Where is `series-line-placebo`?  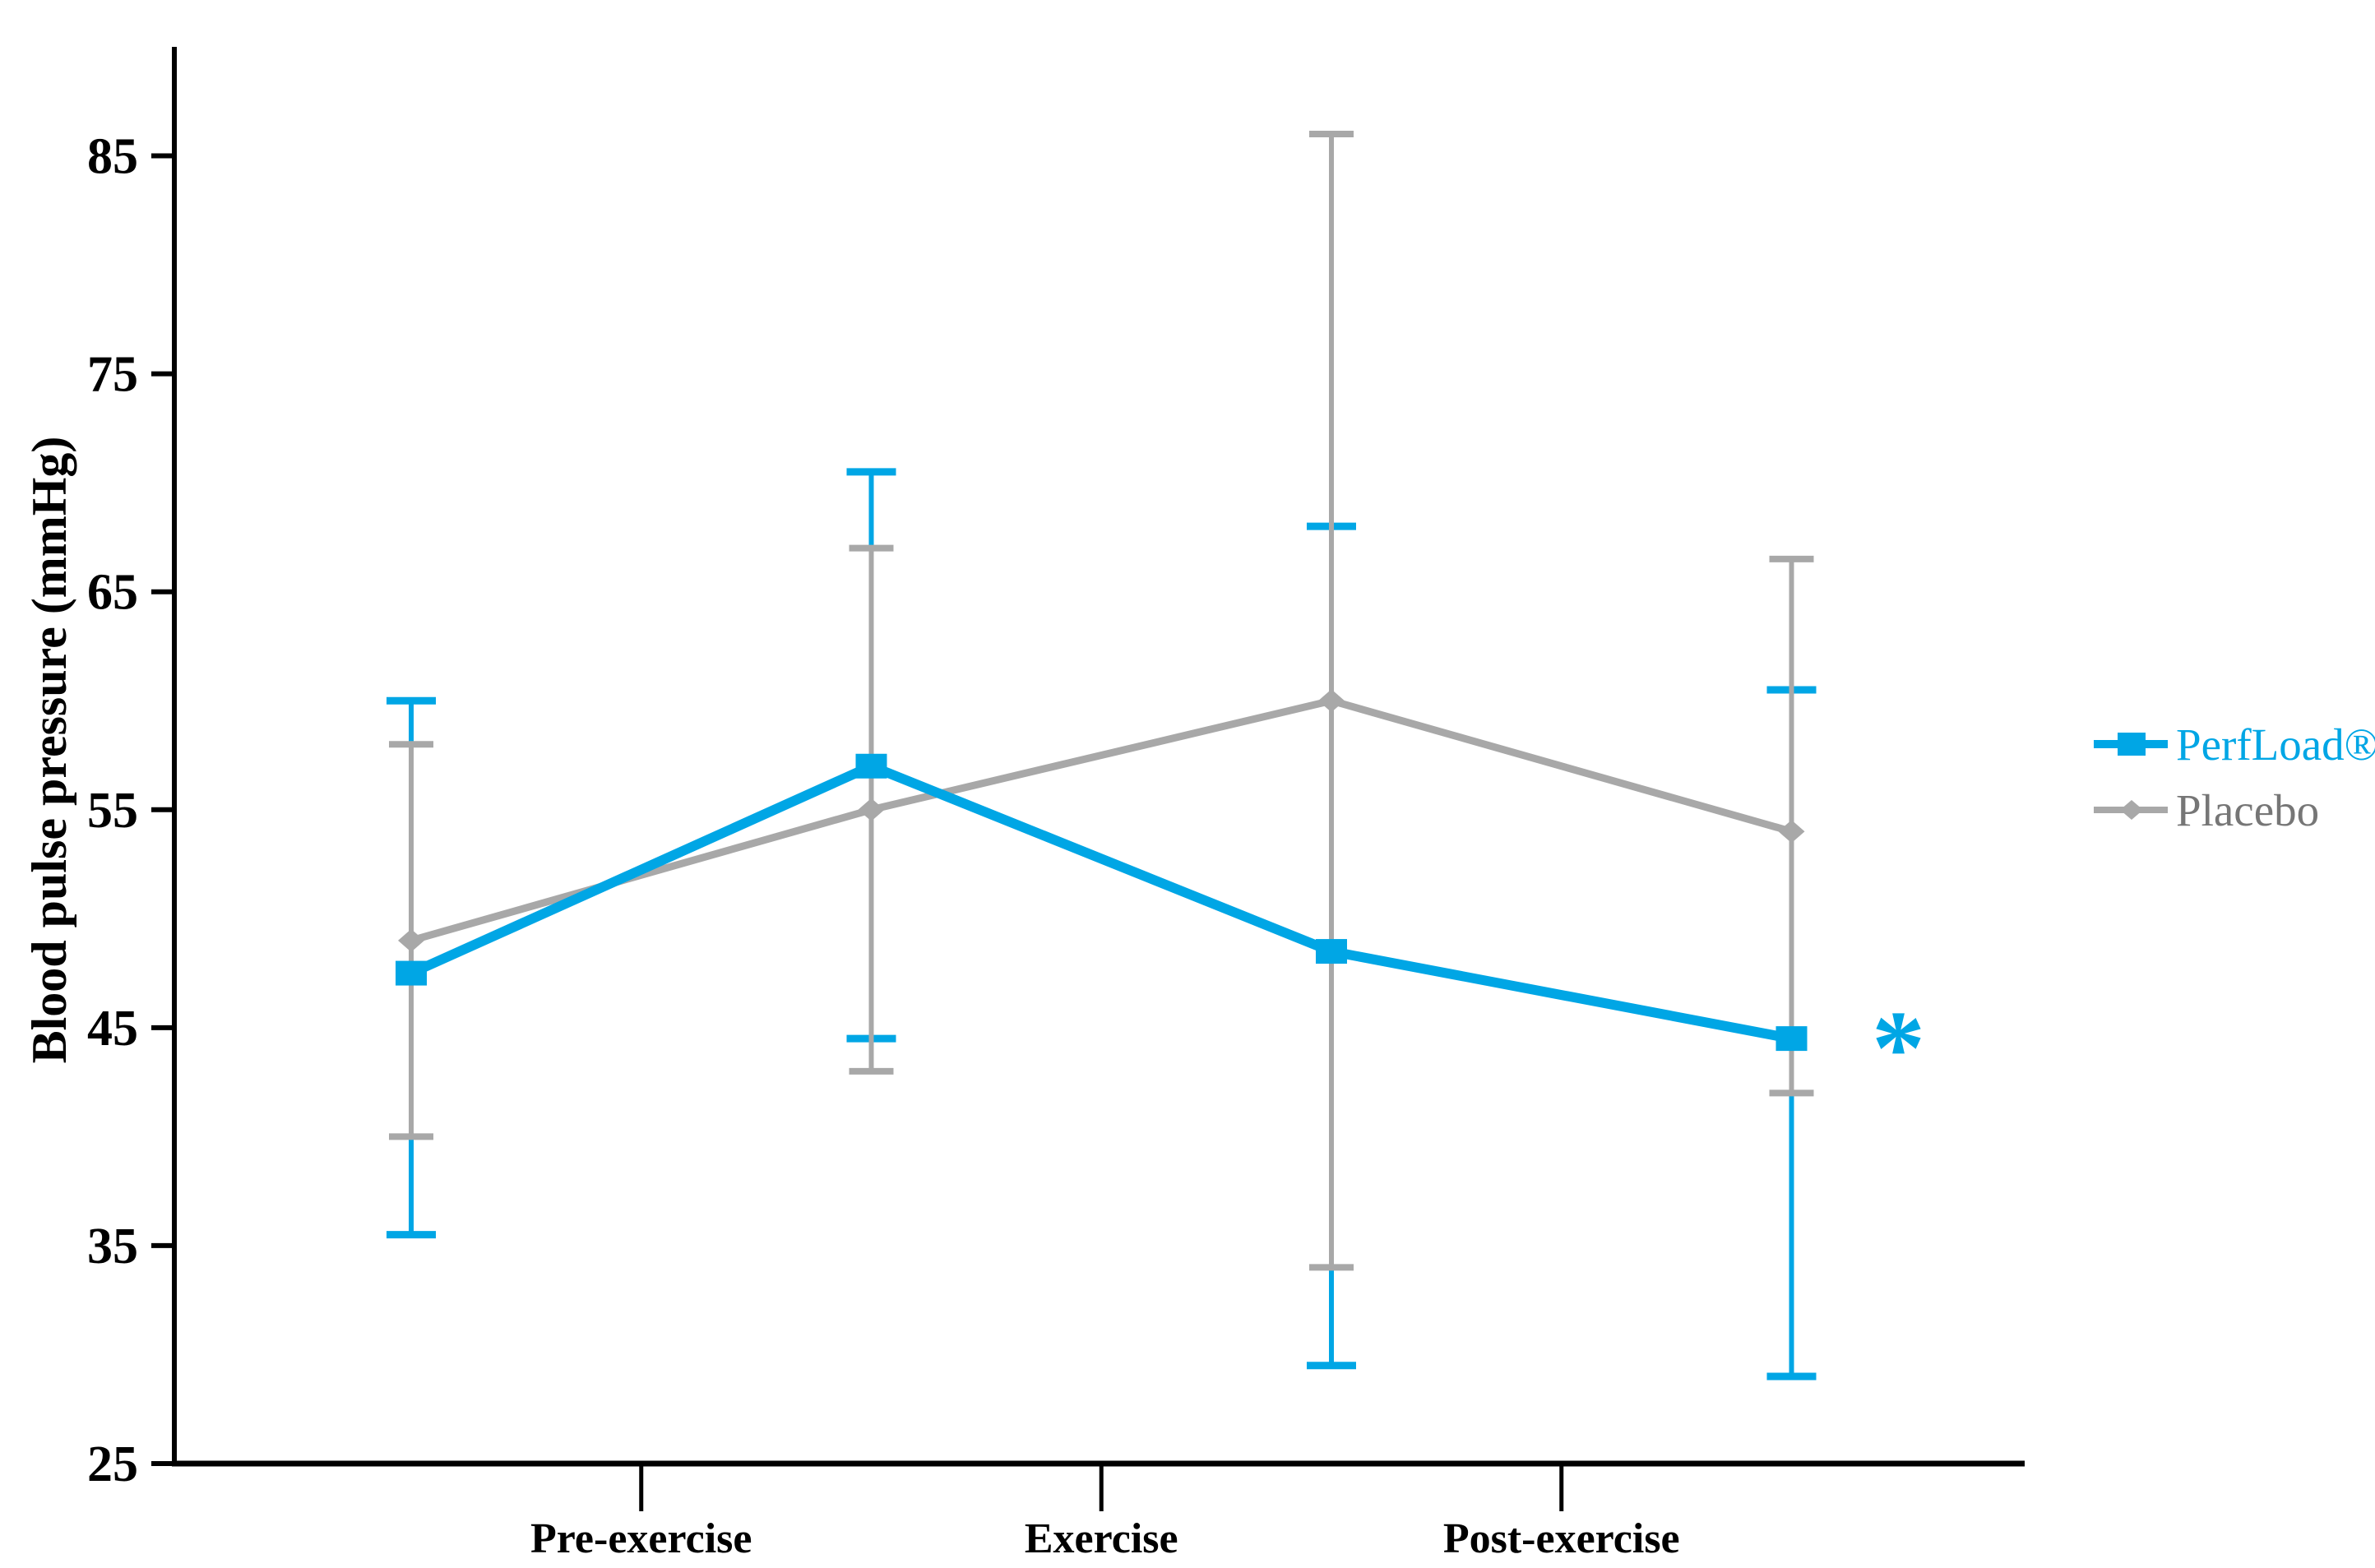 series-line-placebo is located at coordinates (1101, 820).